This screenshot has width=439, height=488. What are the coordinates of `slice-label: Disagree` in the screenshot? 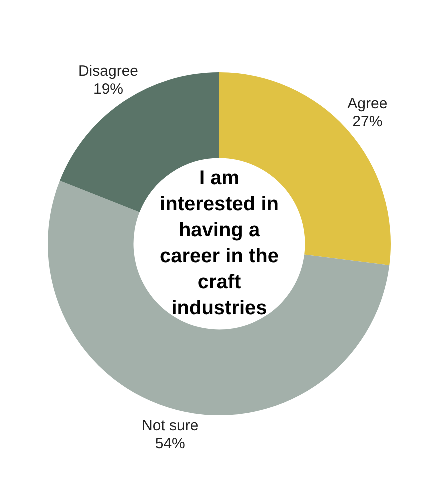 It's located at (108, 71).